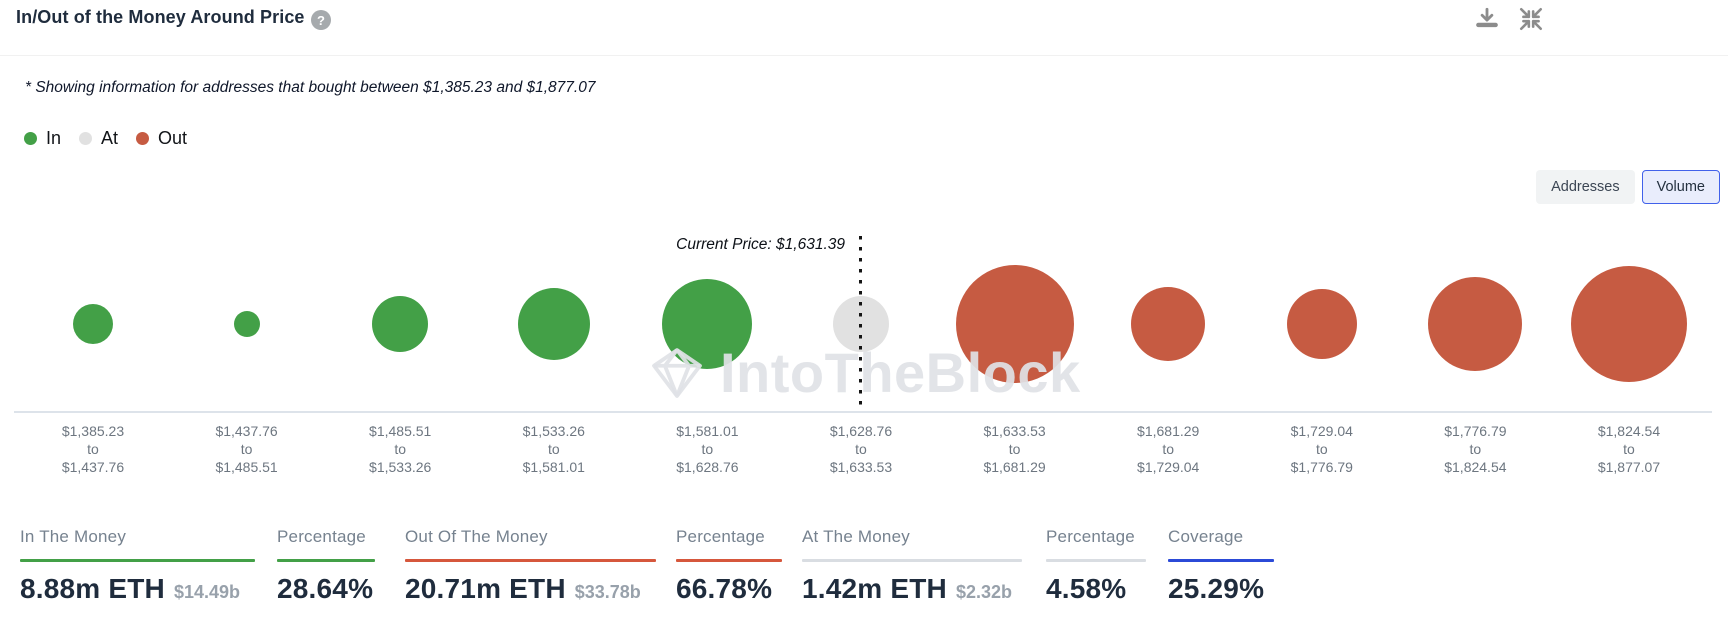 The image size is (1728, 626). I want to click on tick-range-to: $1,681.29, so click(1014, 467).